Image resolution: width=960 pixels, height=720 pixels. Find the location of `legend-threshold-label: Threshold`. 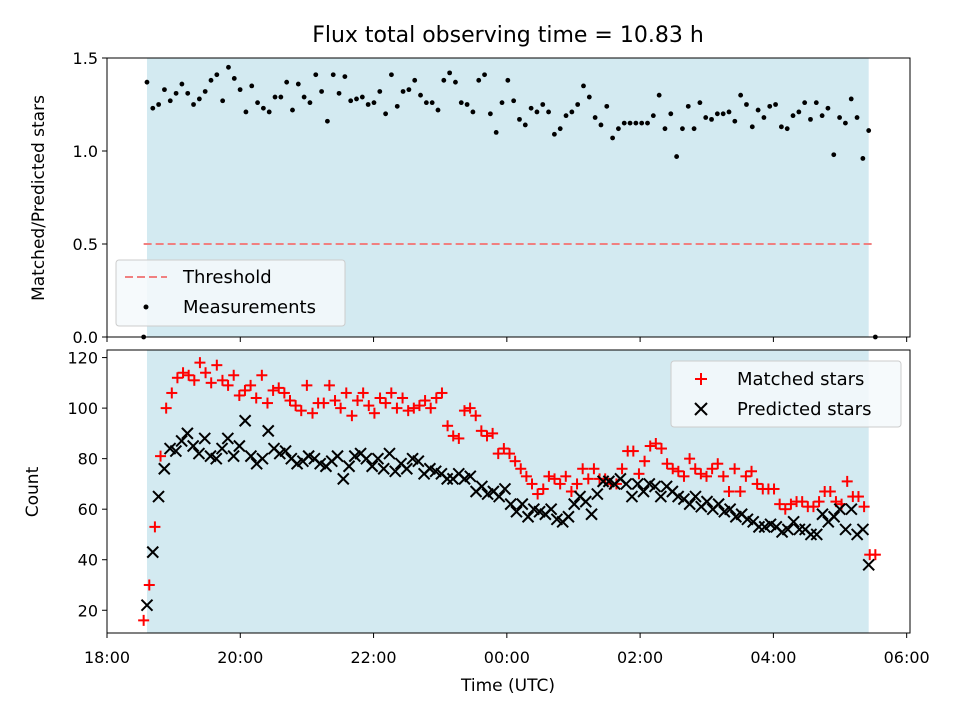

legend-threshold-label: Threshold is located at coordinates (227, 277).